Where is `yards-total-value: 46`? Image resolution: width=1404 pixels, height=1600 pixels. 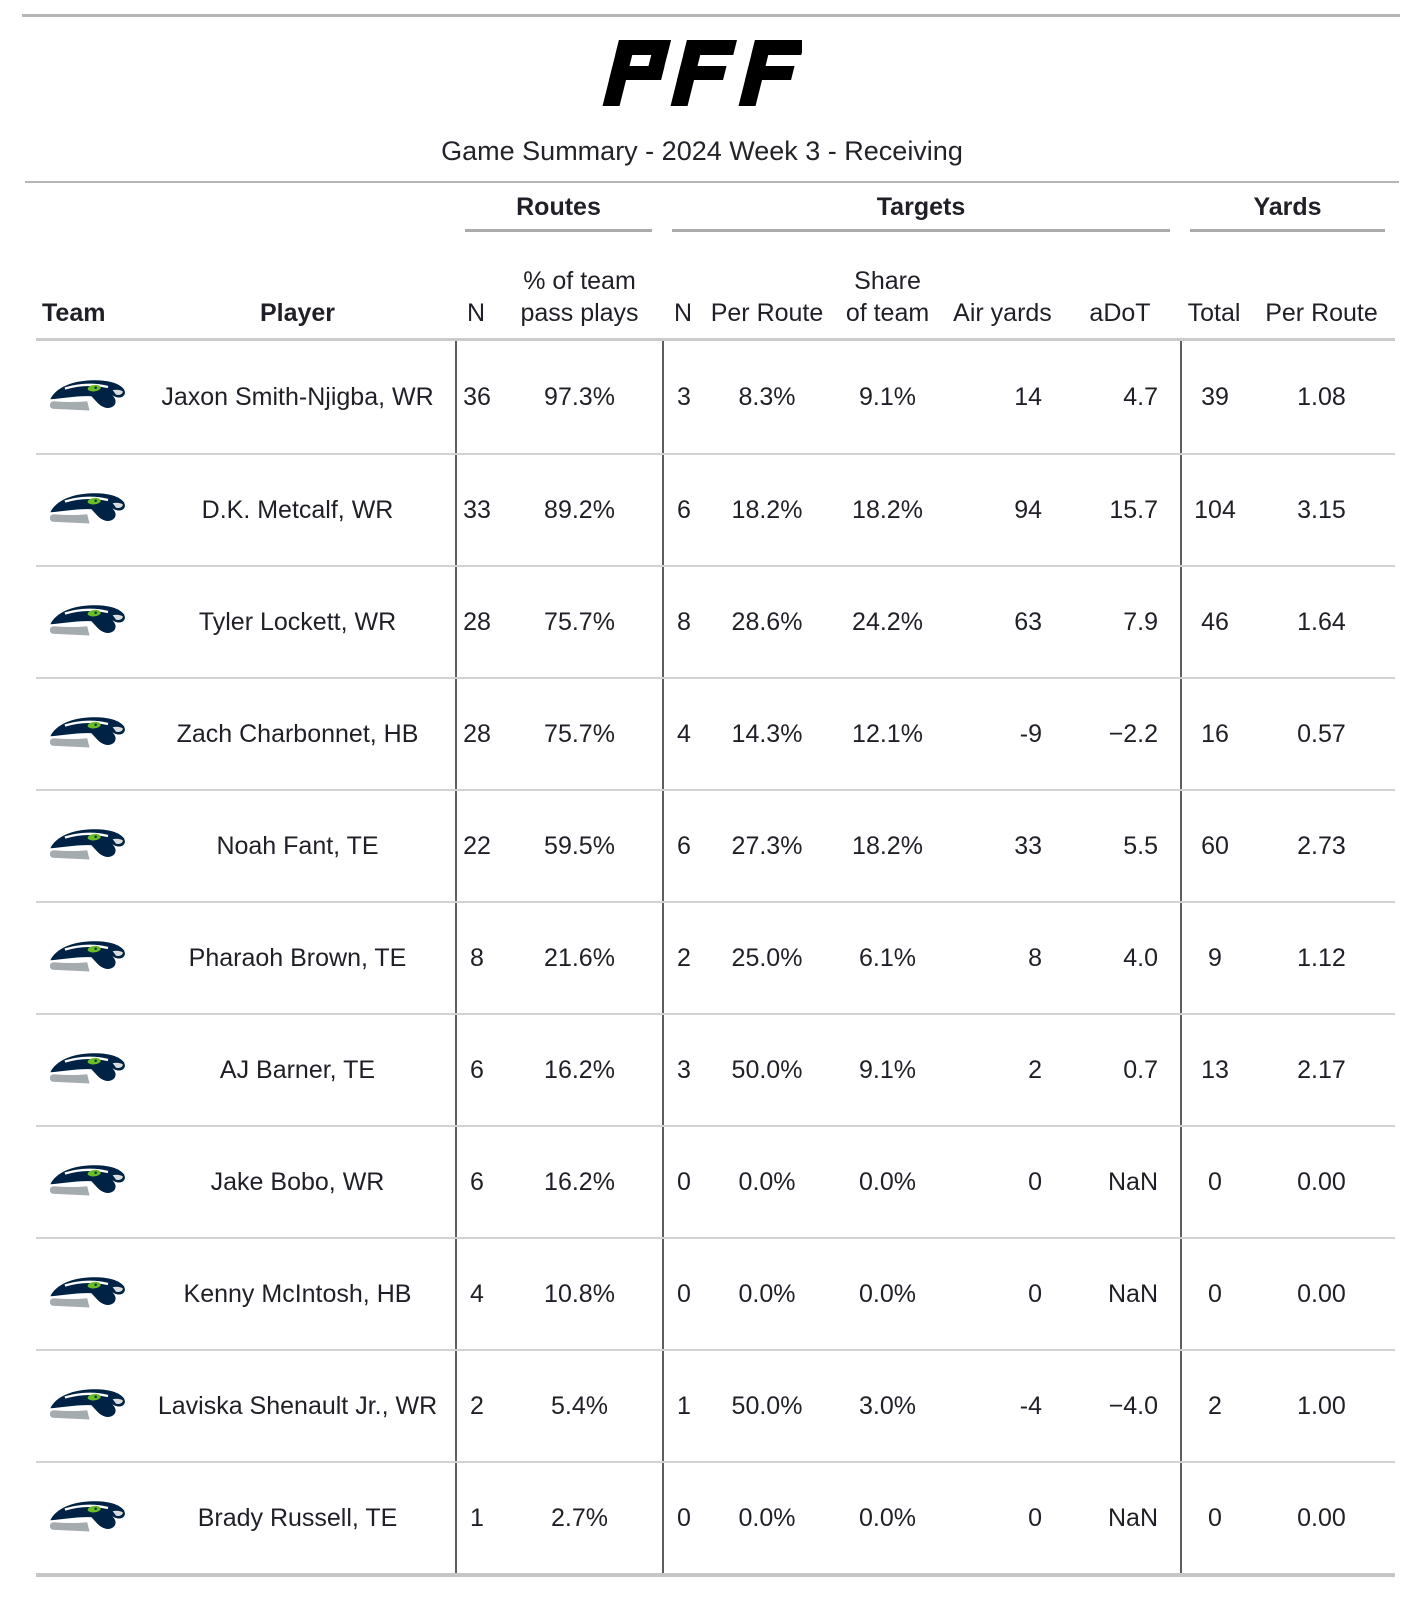
yards-total-value: 46 is located at coordinates (1214, 622).